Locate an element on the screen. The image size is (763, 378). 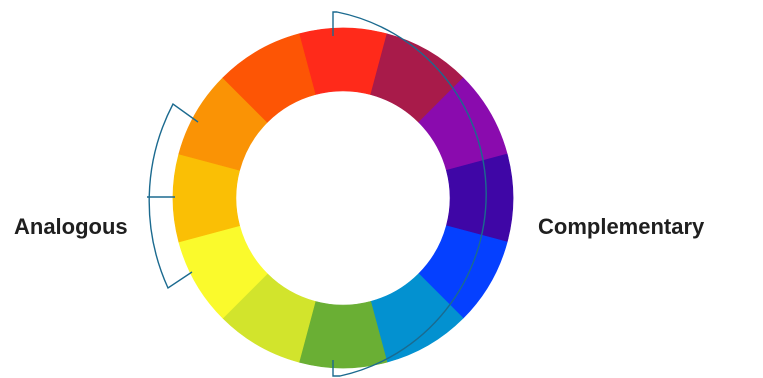
analogous-label: Analogous is located at coordinates (71, 226).